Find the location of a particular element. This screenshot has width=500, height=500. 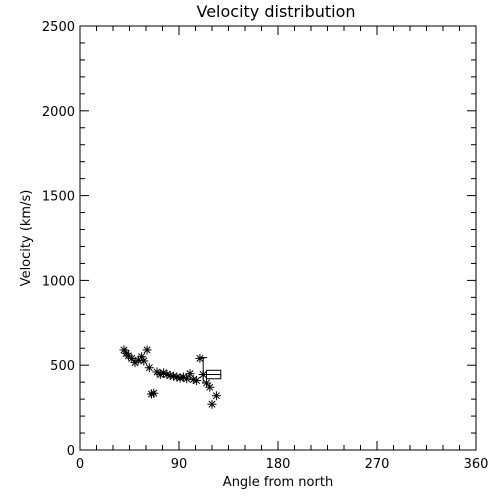

y-tick-label: 2500 is located at coordinates (58, 27).